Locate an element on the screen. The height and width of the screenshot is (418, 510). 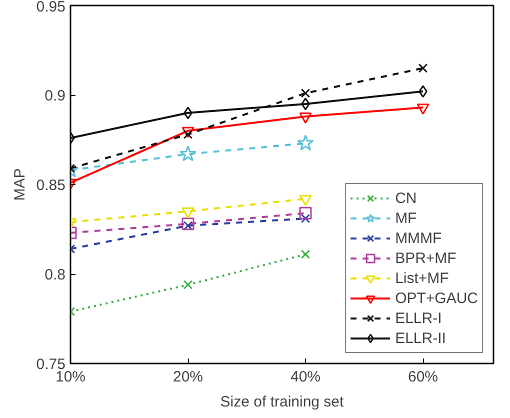
legend-label: OPT+GAUC is located at coordinates (436, 298).